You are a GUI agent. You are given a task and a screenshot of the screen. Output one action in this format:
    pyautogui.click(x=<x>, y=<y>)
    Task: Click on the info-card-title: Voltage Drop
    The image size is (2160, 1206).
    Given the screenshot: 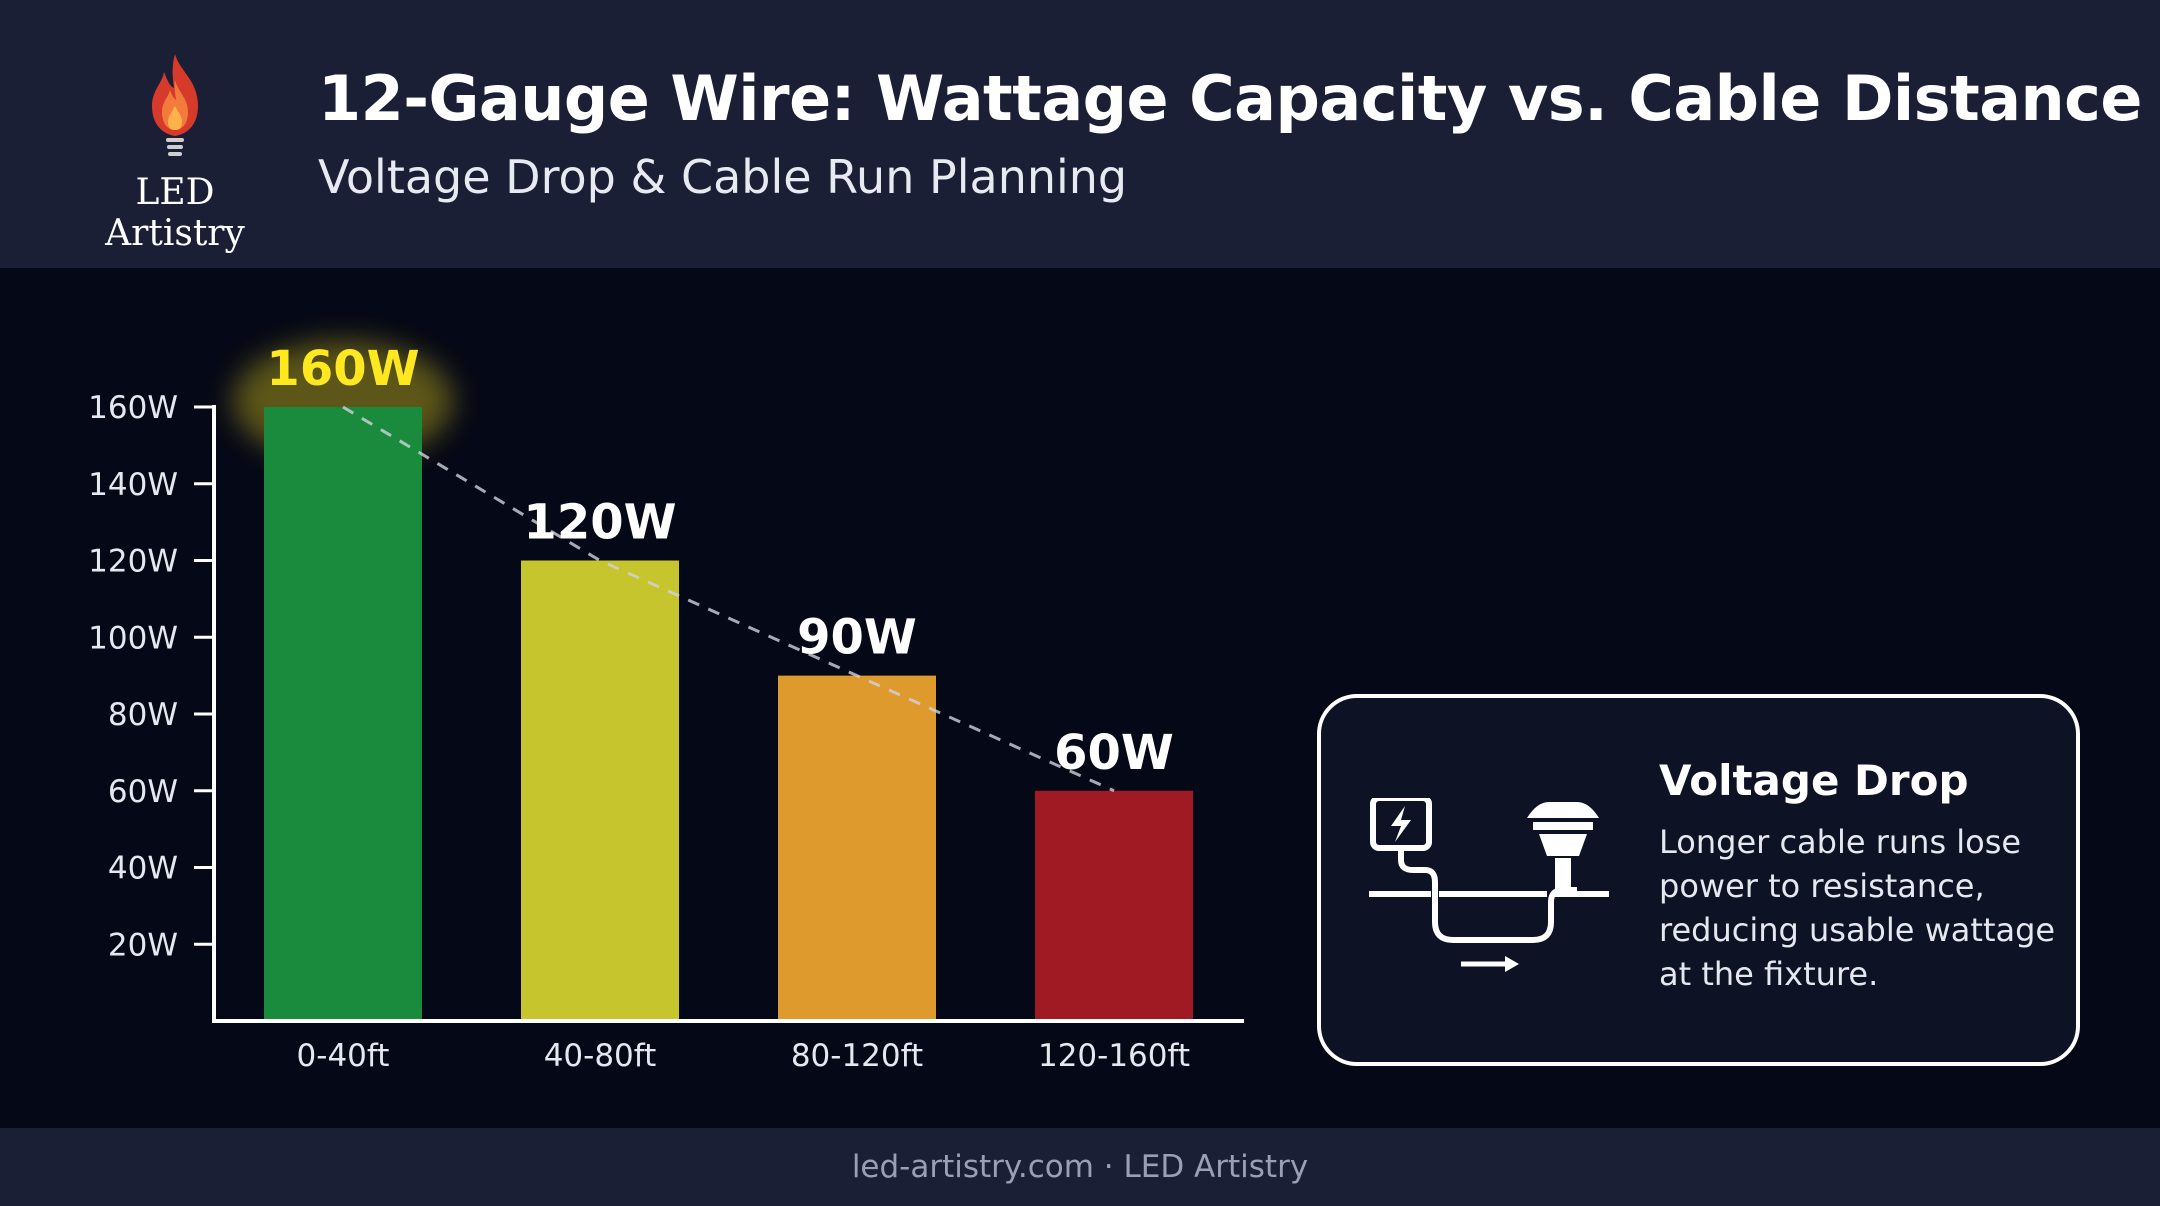 What is the action you would take?
    pyautogui.click(x=1814, y=780)
    